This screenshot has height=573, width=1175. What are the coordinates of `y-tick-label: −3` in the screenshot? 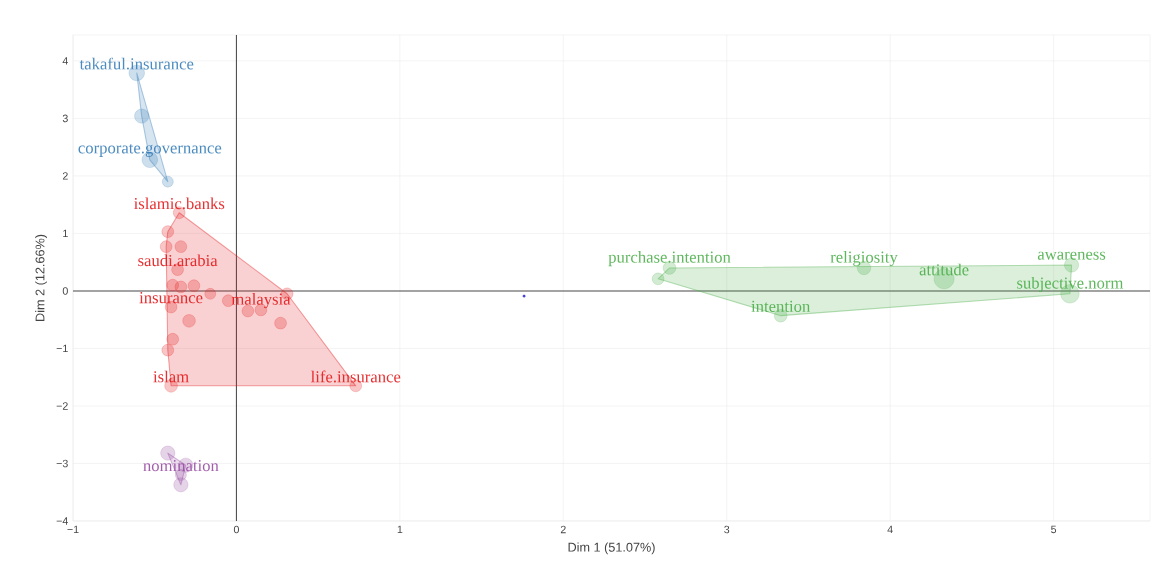 It's located at (62, 463).